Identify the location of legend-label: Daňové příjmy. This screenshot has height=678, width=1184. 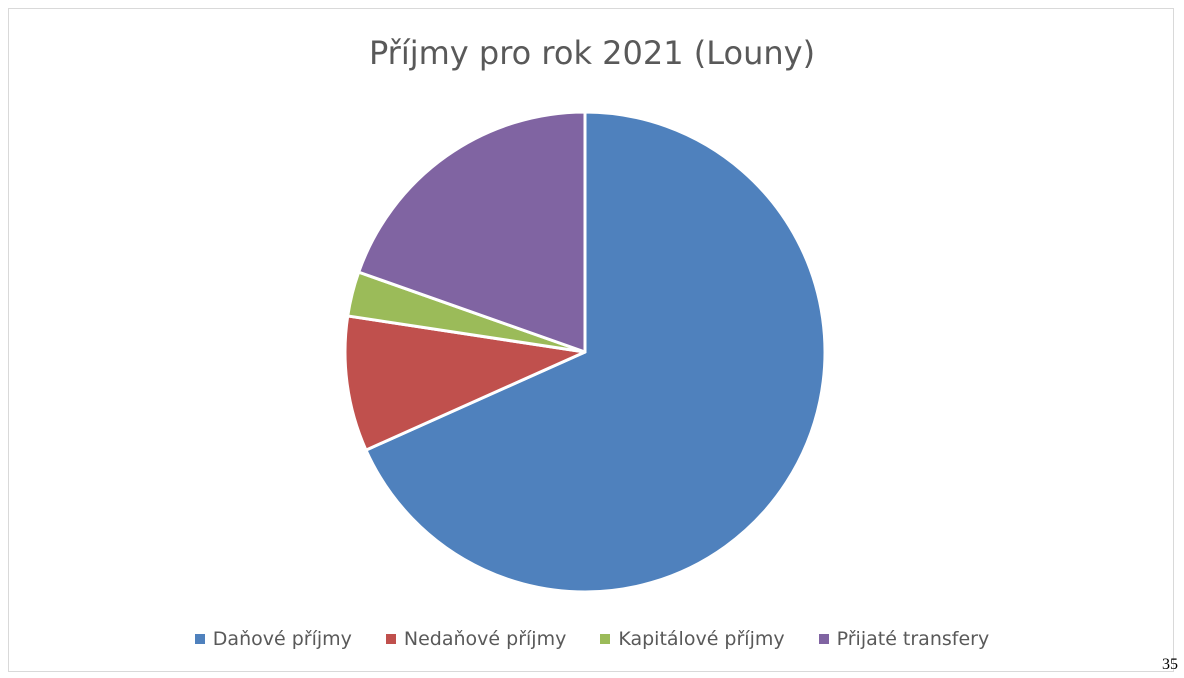
(282, 639).